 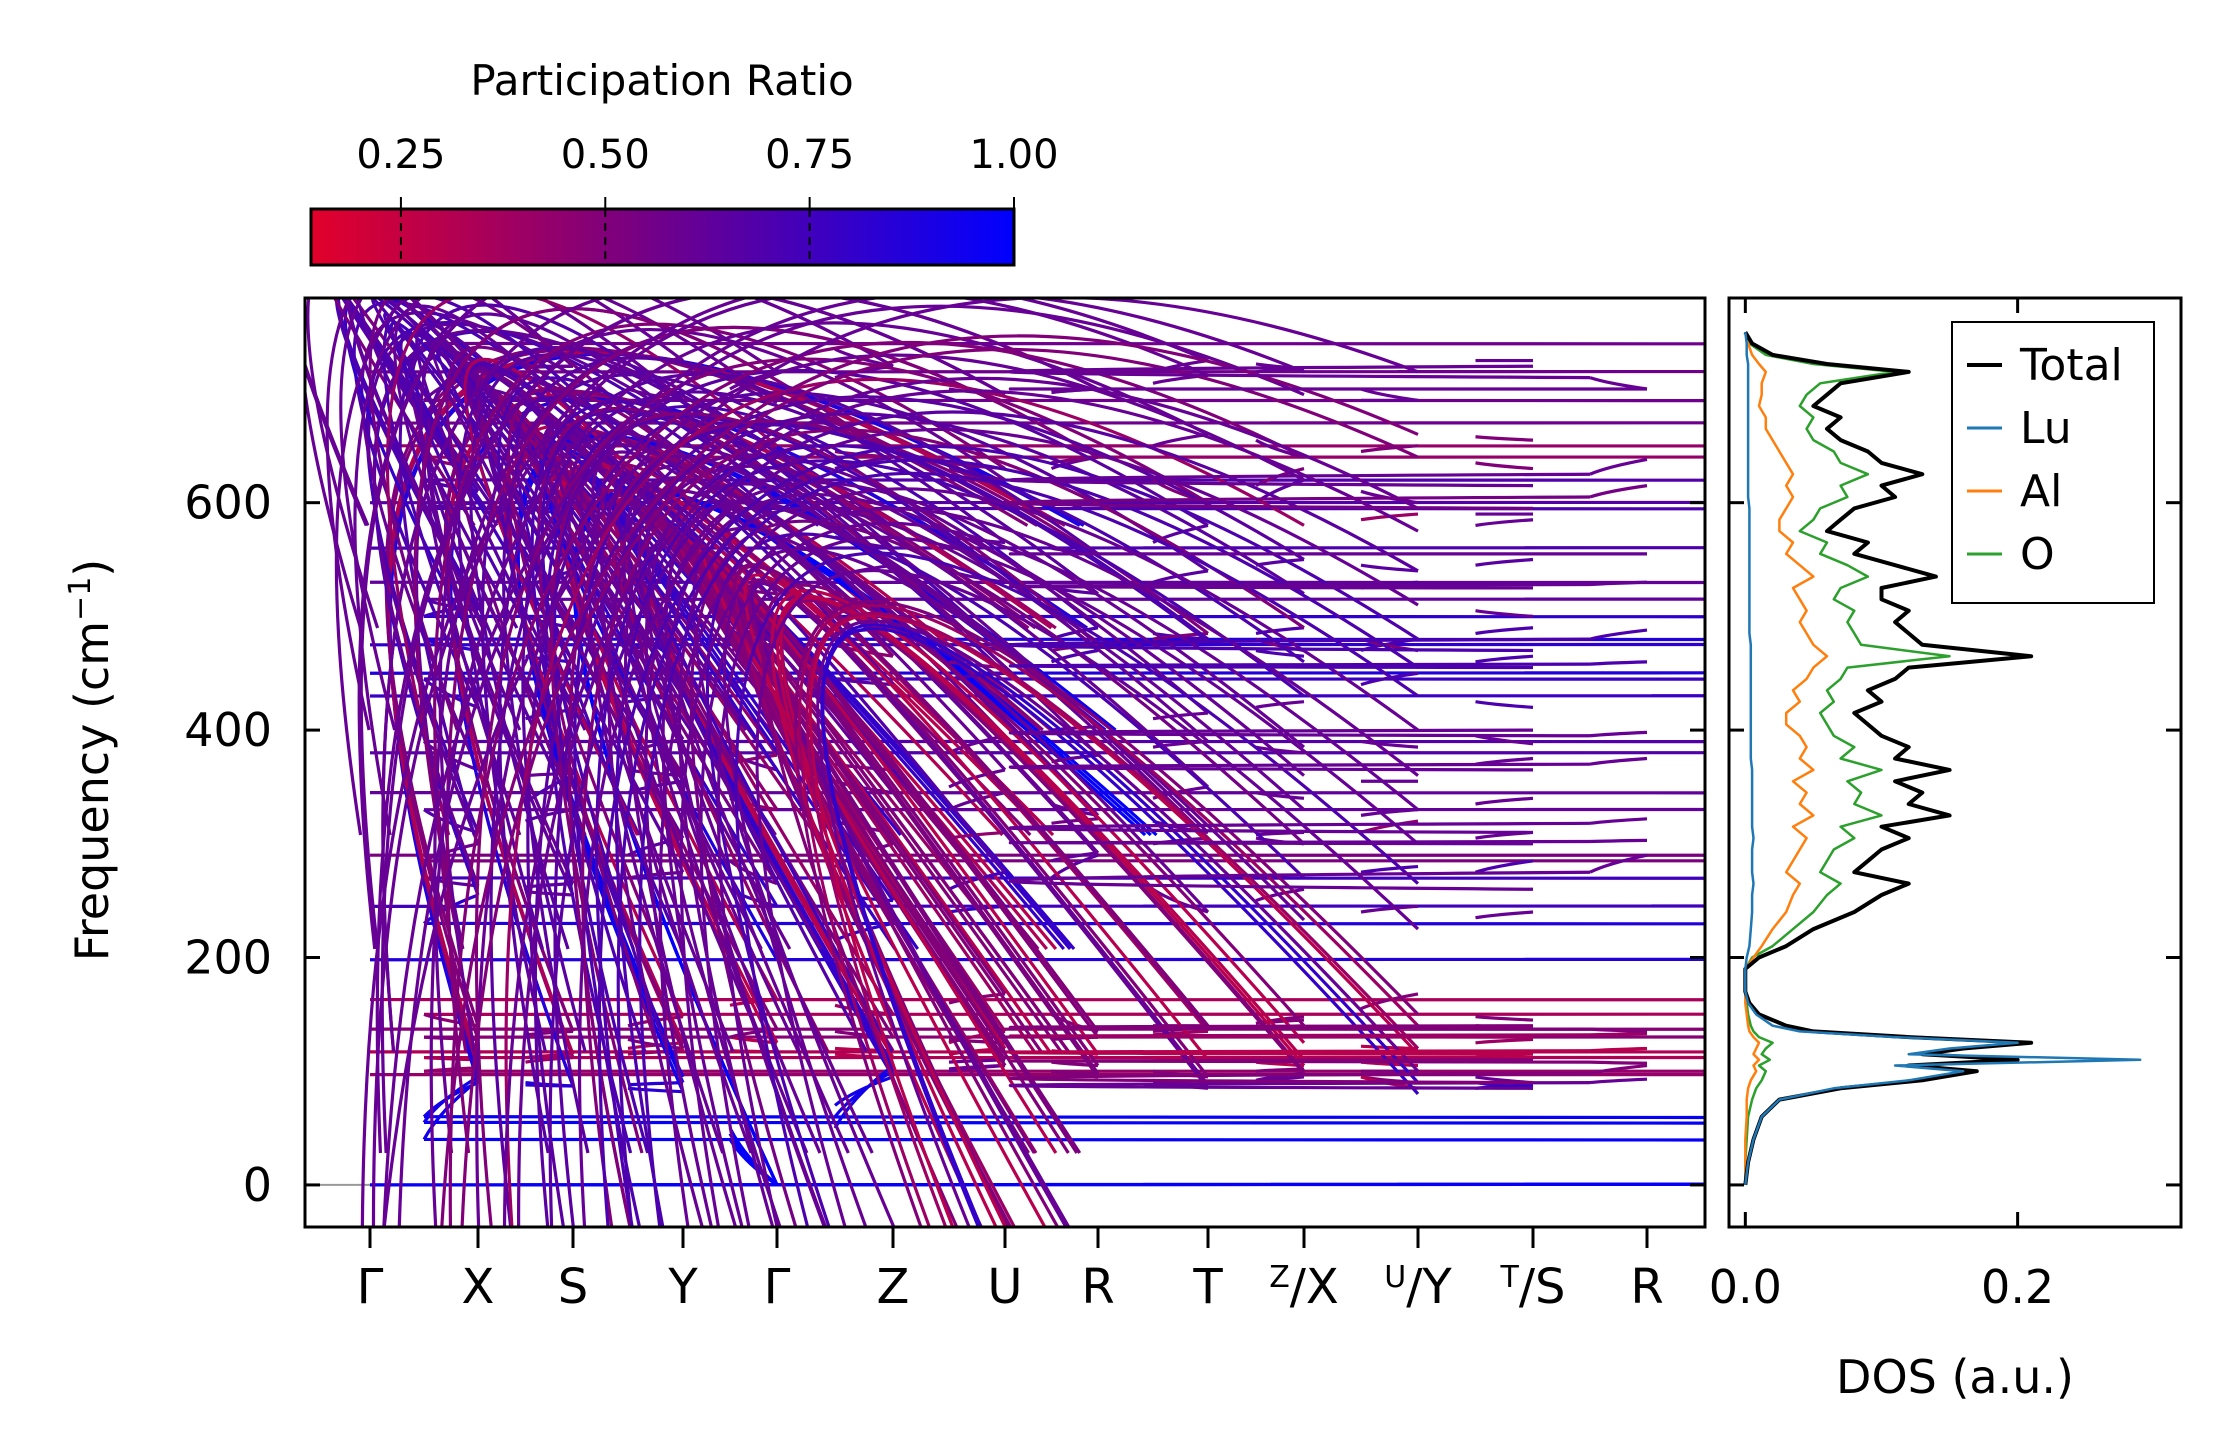 I want to click on colorbar-ticks: 0.25 0.50 0.75 1.00, so click(x=707, y=198).